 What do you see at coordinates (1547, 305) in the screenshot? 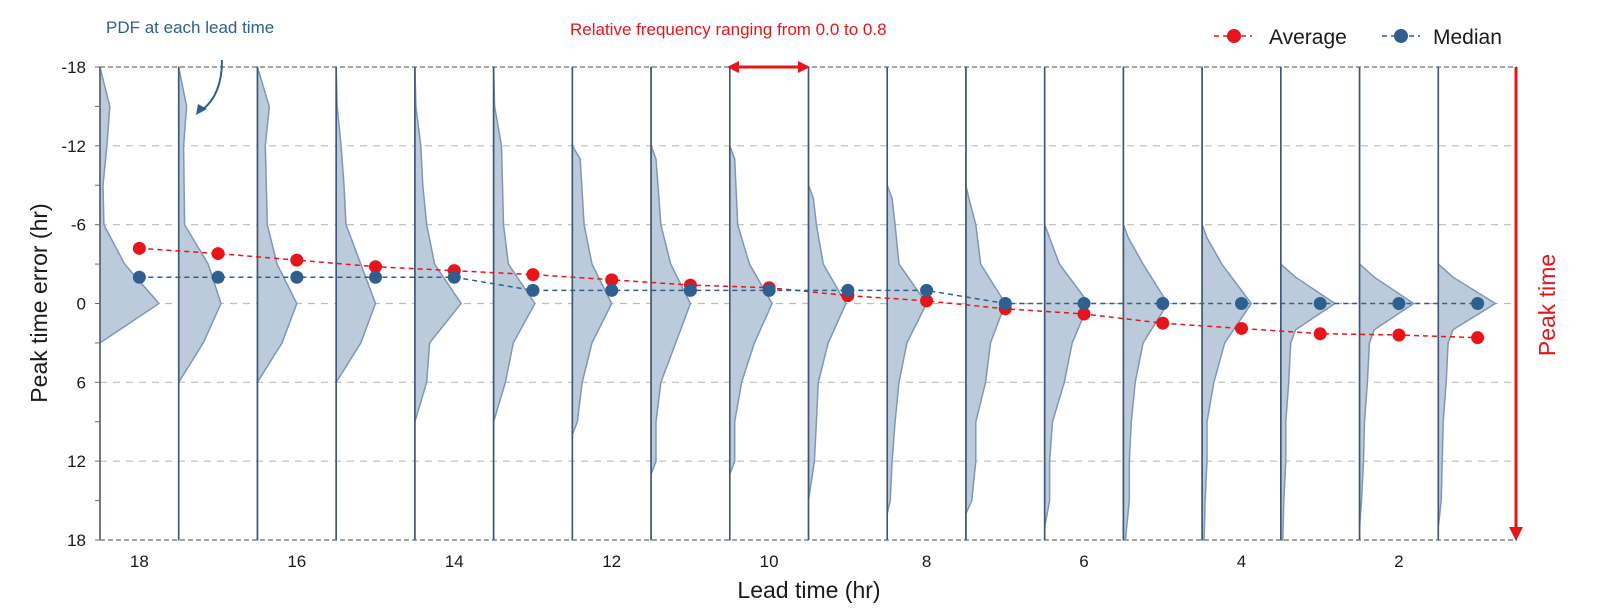
I see `peak-time-label: Peak time` at bounding box center [1547, 305].